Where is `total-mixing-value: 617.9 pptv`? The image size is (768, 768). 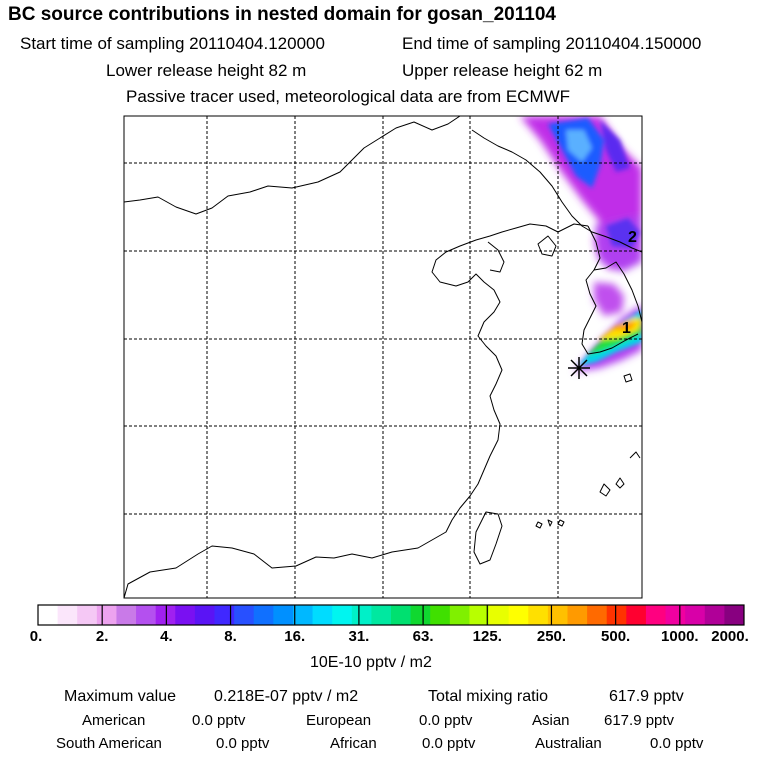
total-mixing-value: 617.9 pptv is located at coordinates (646, 696).